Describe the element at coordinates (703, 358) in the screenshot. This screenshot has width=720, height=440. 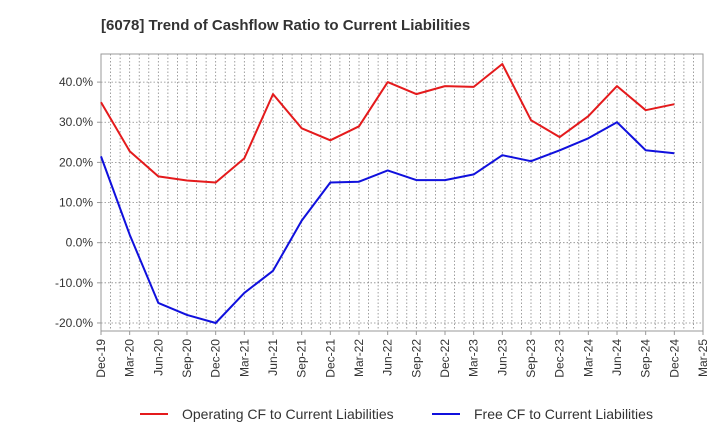
I see `x-tick-label: Mar-25` at that location.